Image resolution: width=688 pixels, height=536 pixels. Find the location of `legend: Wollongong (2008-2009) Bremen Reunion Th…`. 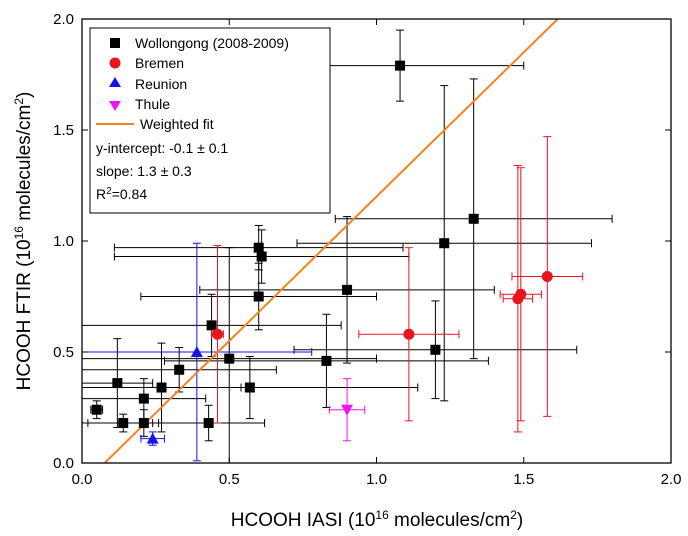

legend: Wollongong (2008-2009) Bremen Reunion Th… is located at coordinates (210, 120).